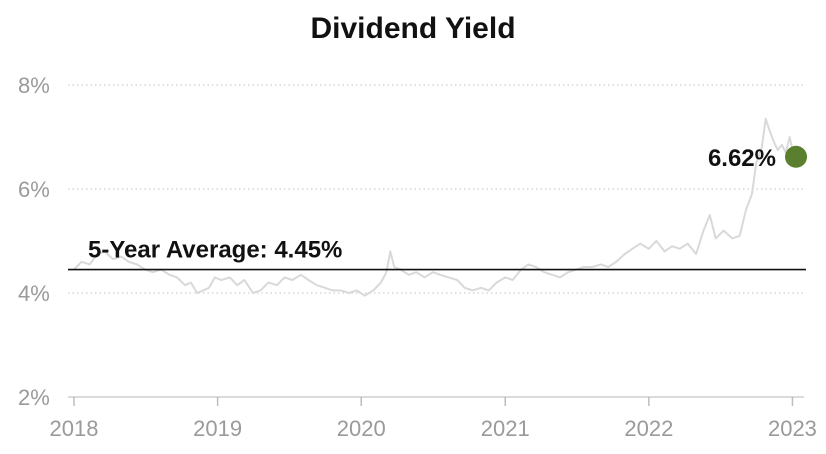 The width and height of the screenshot is (826, 454). Describe the element at coordinates (796, 156) in the screenshot. I see `latest-value-dot` at that location.